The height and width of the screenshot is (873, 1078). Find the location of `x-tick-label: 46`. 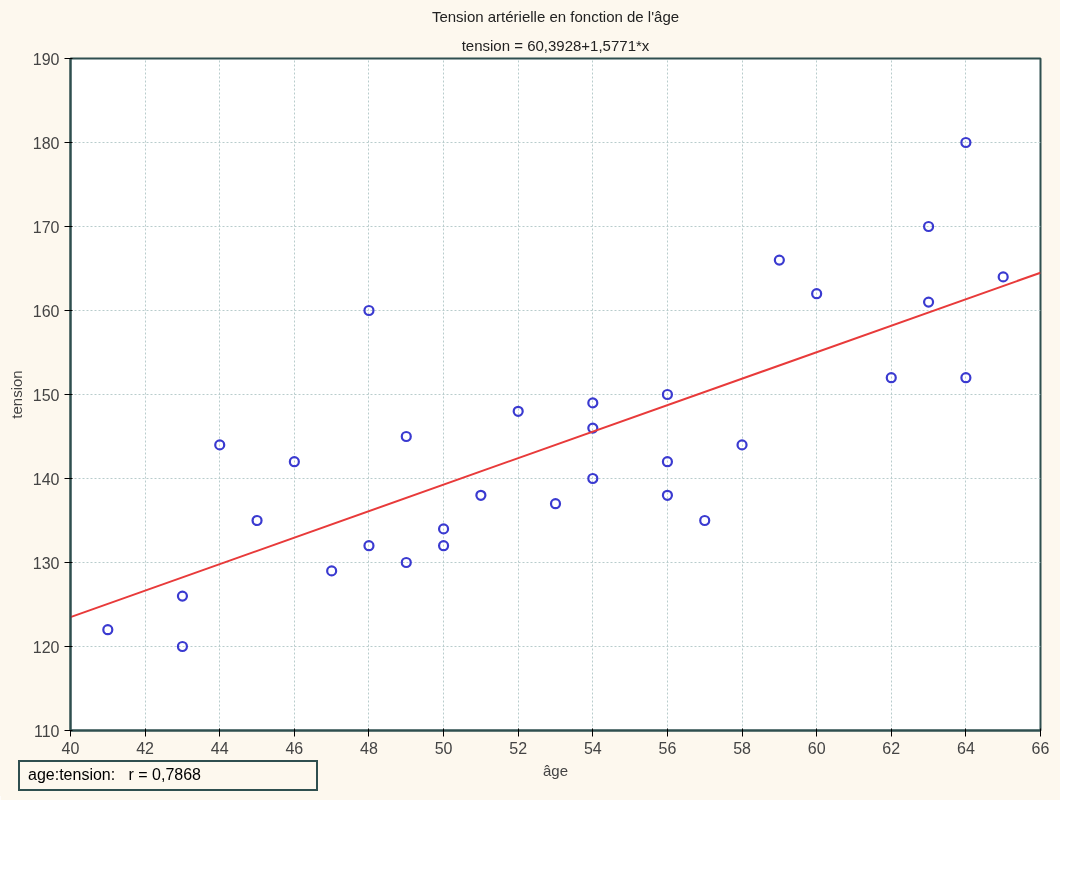

x-tick-label: 46 is located at coordinates (294, 748).